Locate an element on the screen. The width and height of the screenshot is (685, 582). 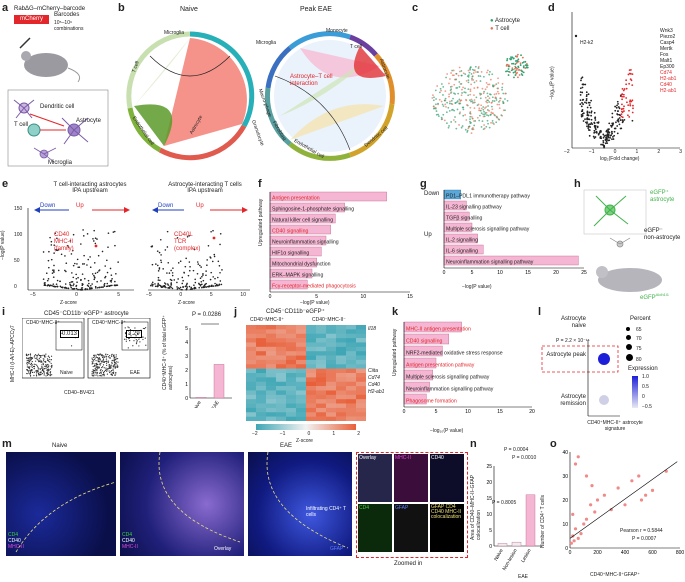
o-ylabel: Number of CD4⁺ T cells is located at coordinates (543, 521).